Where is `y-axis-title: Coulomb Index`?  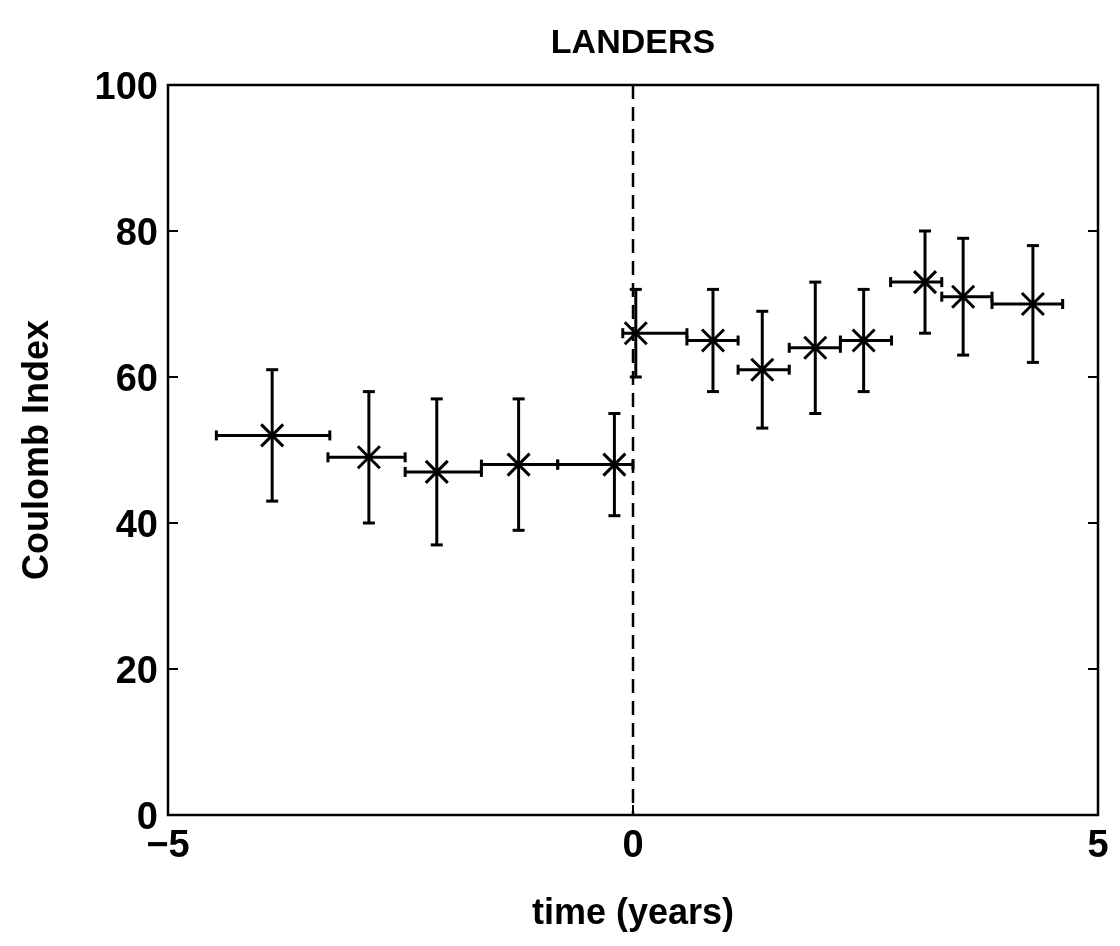 y-axis-title: Coulomb Index is located at coordinates (35, 450).